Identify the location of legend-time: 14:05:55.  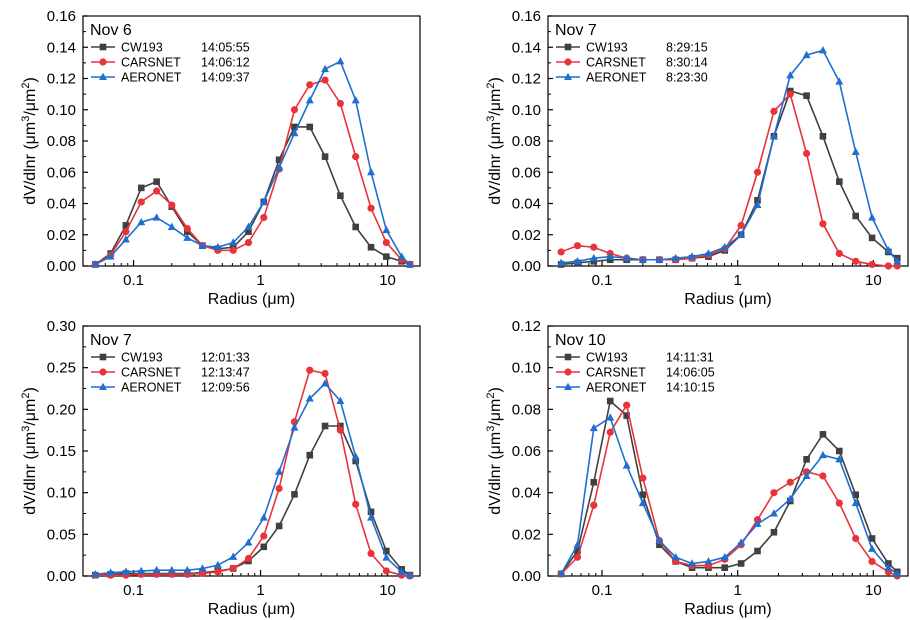
(225, 48).